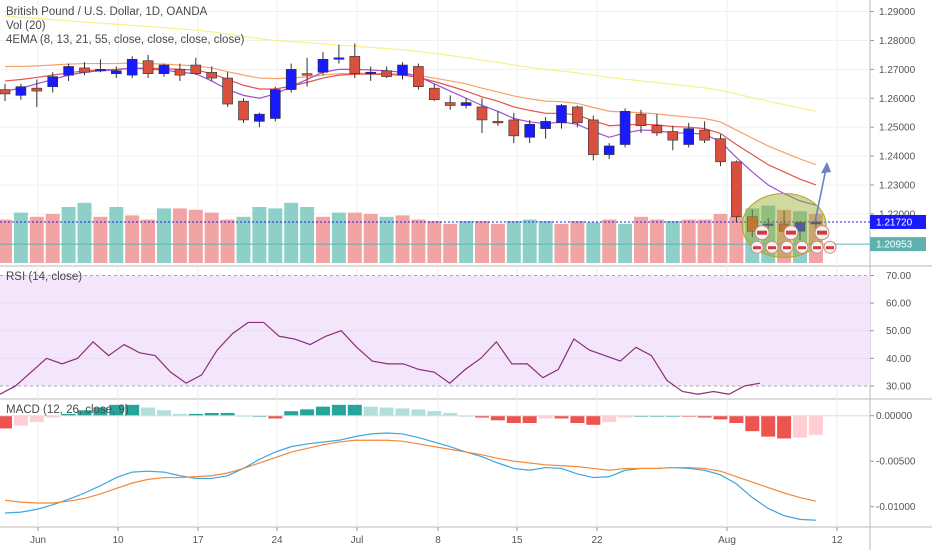 The height and width of the screenshot is (550, 932). What do you see at coordinates (894, 416) in the screenshot?
I see `macd-tick-label: 0.00000` at bounding box center [894, 416].